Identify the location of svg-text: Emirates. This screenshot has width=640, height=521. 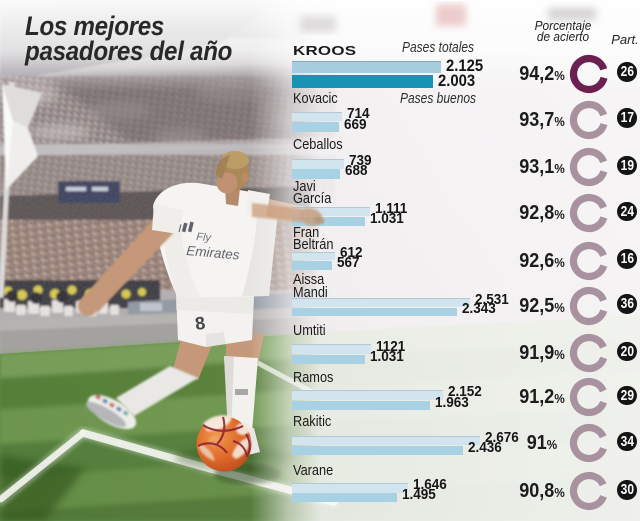
(213, 253).